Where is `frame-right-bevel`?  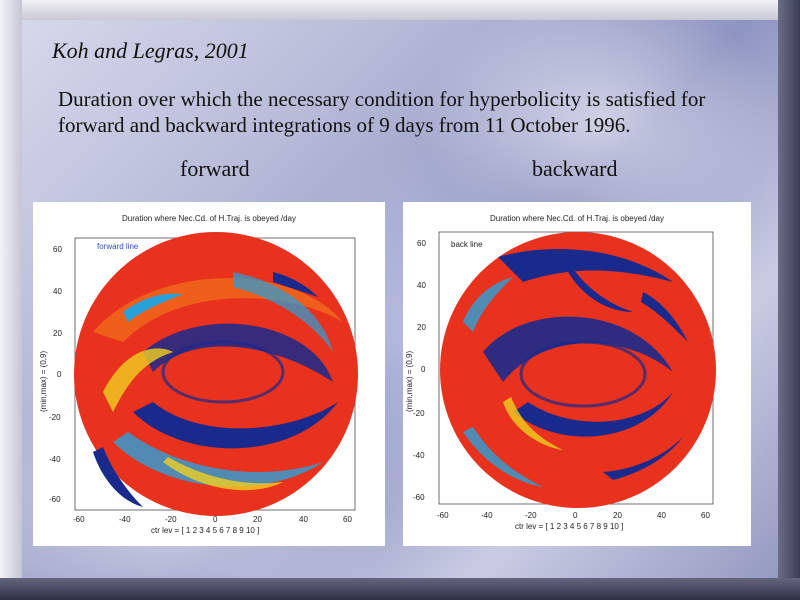 frame-right-bevel is located at coordinates (789, 300).